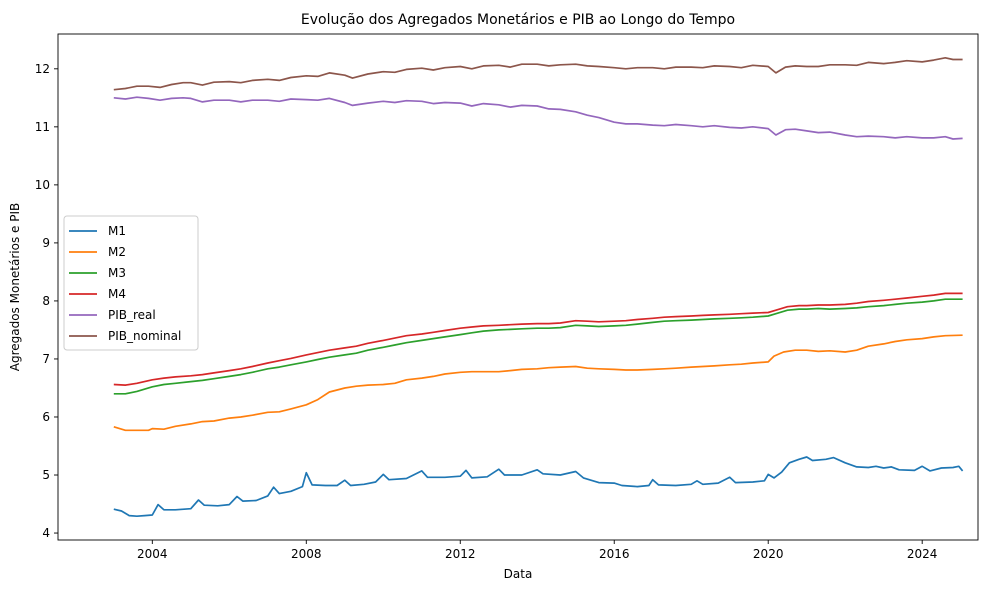  I want to click on y-tick-label: 6, so click(46, 417).